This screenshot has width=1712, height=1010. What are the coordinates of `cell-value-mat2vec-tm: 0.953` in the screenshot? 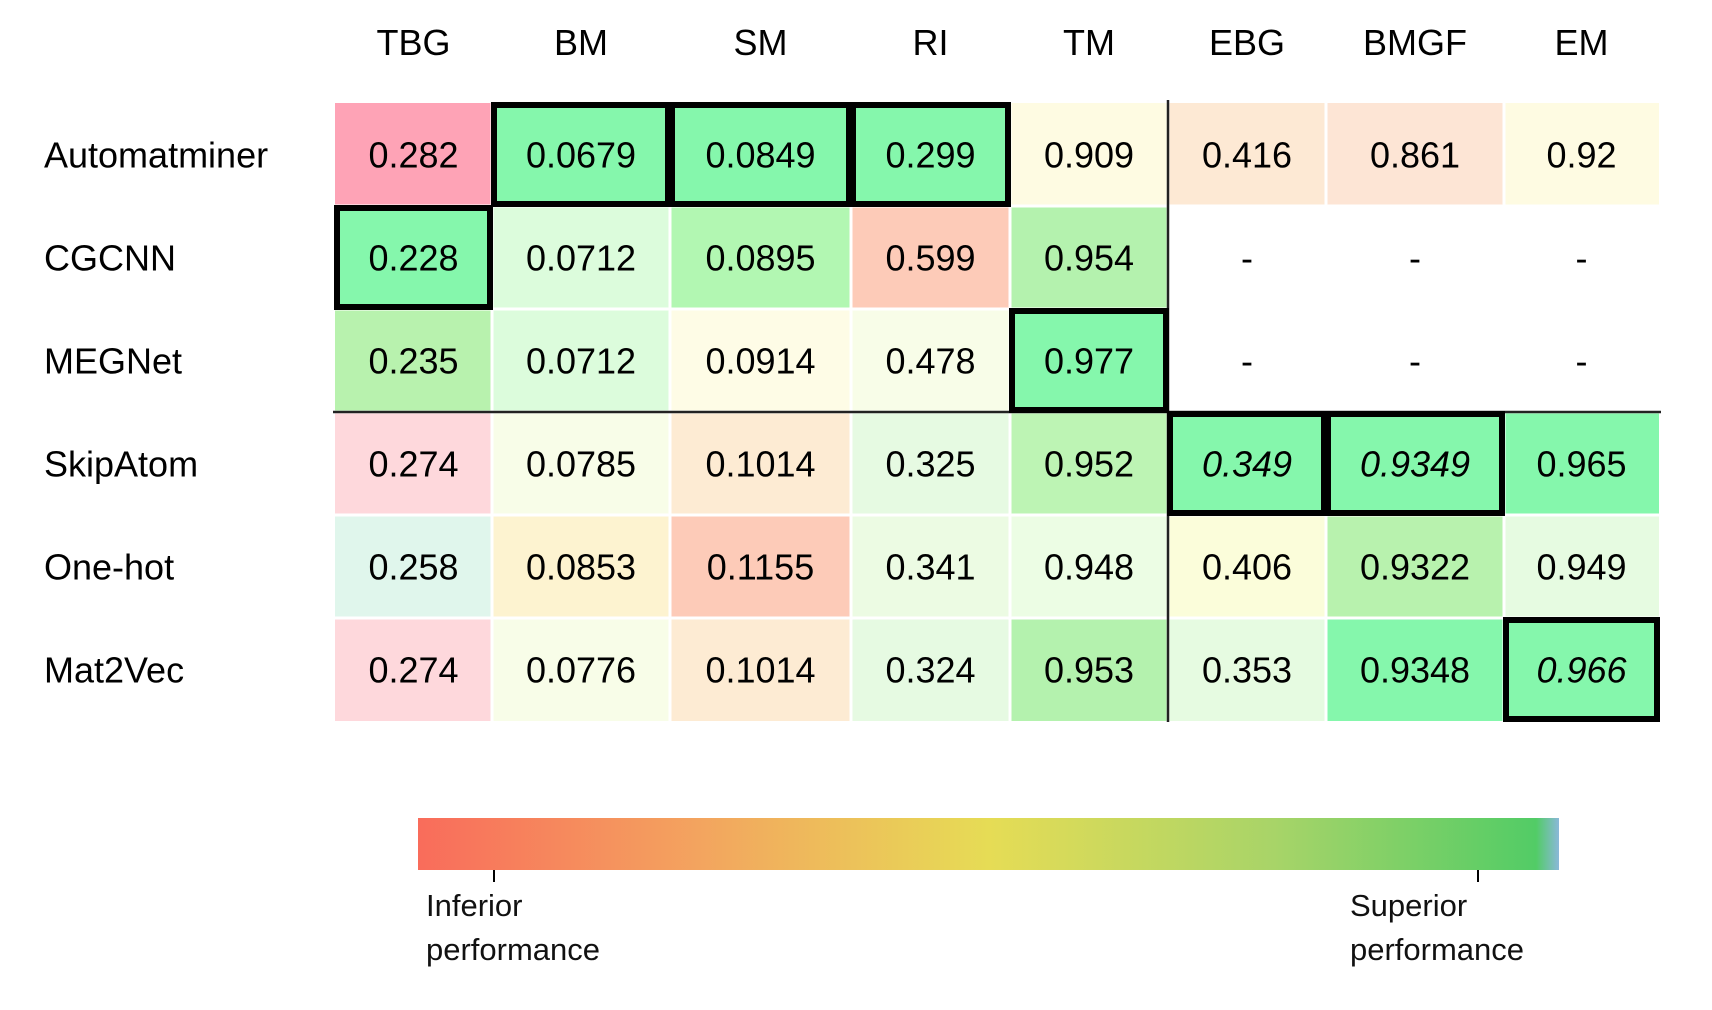 It's located at (1089, 670).